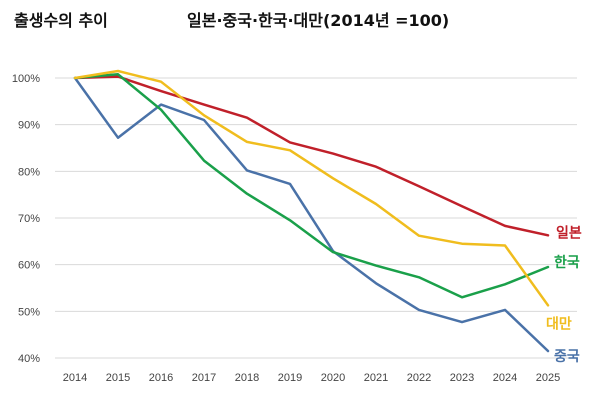 This screenshot has width=593, height=400. I want to click on y-tick-label: 70%, so click(29, 219).